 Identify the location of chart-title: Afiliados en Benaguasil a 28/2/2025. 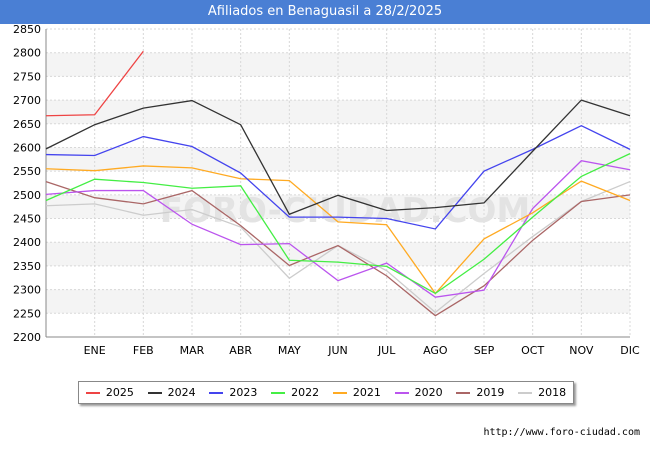
(325, 12).